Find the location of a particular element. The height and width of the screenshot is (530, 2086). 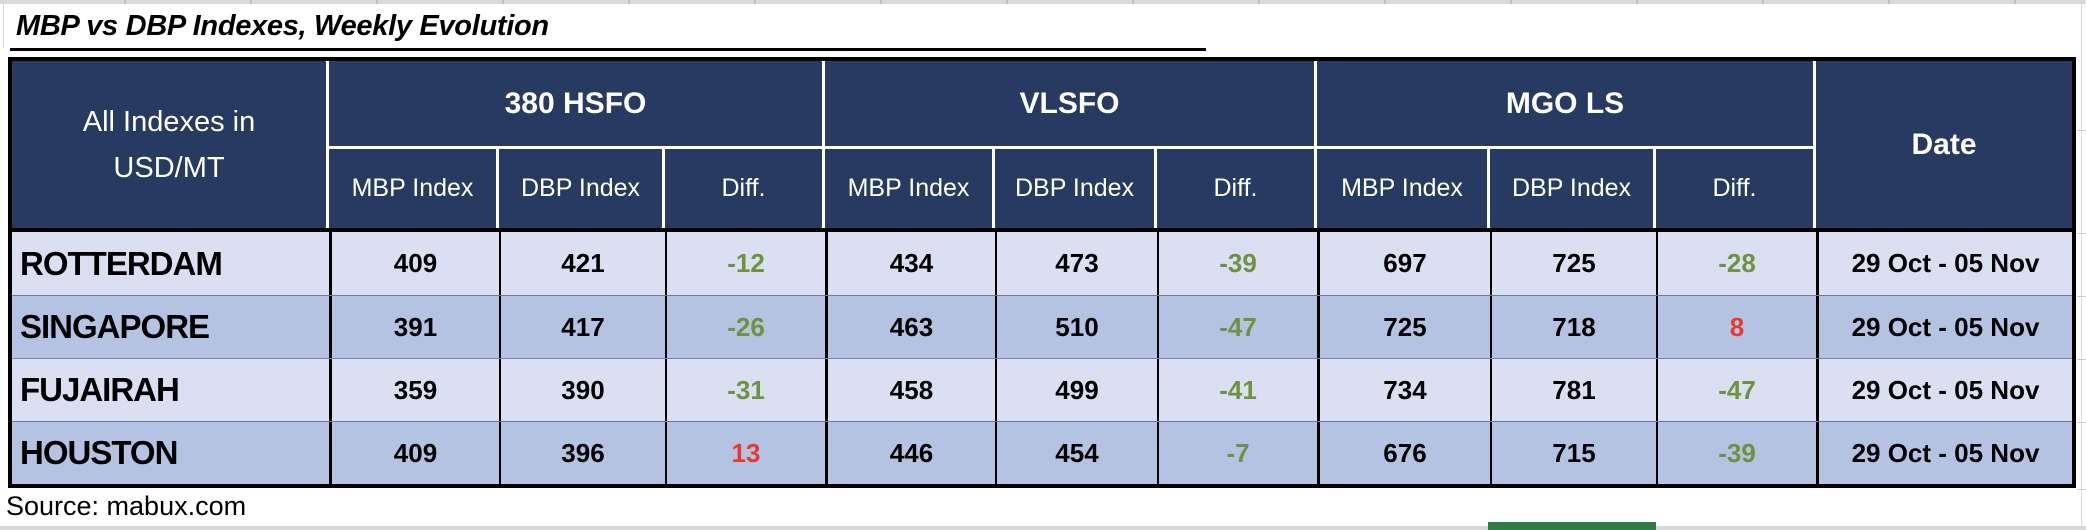

vlsfo-dbp-cell: 510 is located at coordinates (1076, 327).